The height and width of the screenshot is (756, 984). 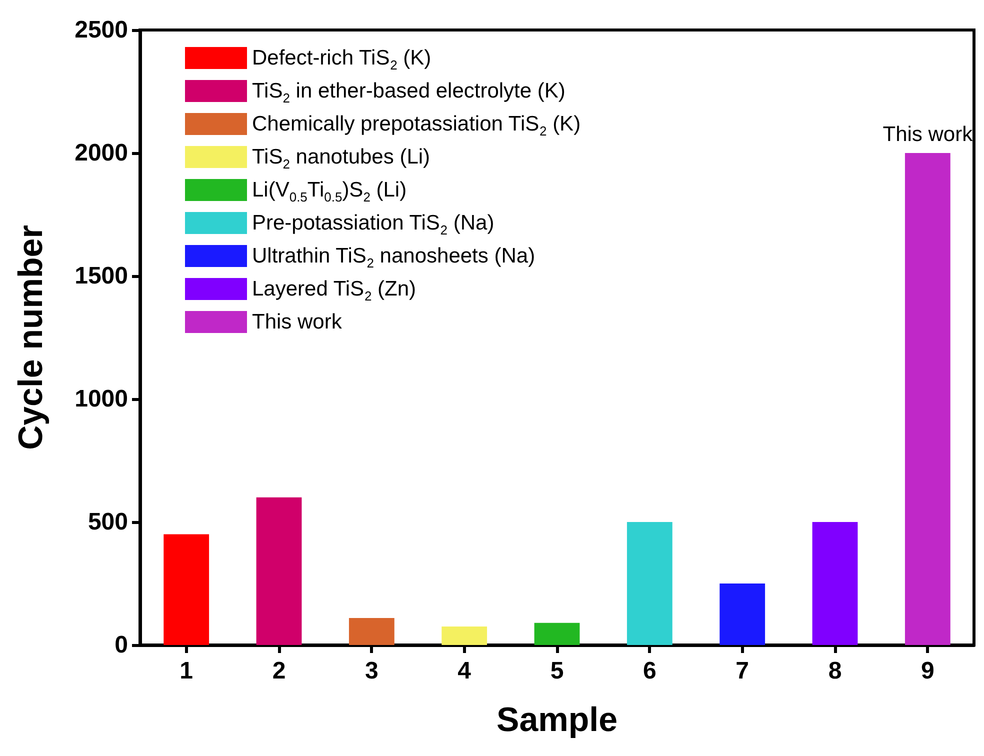 I want to click on x-axis-title: Sample, so click(x=557, y=720).